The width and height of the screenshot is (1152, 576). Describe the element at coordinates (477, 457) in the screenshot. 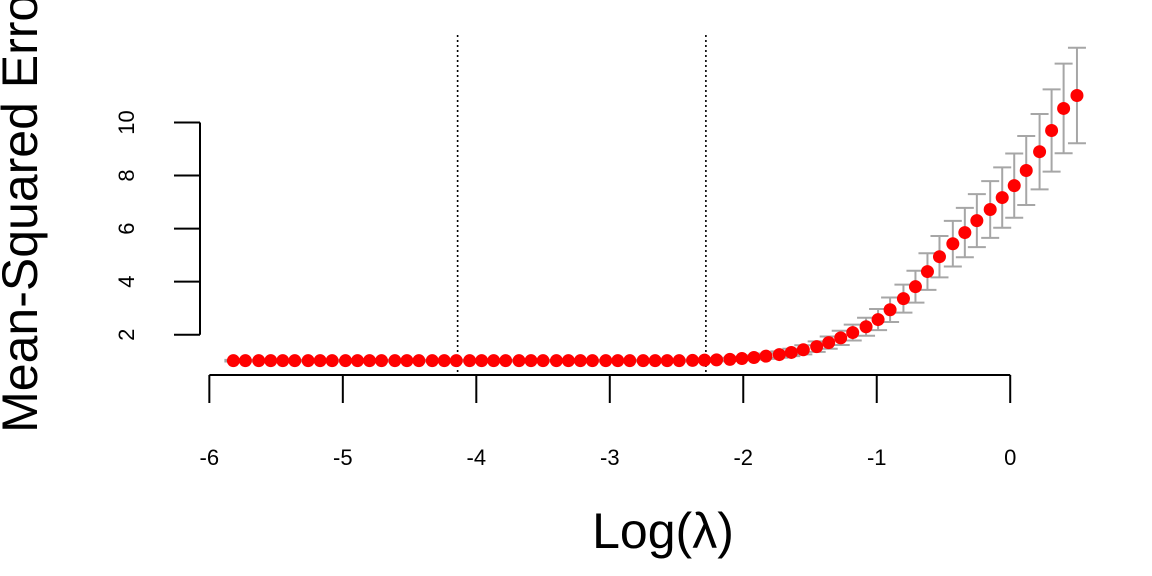

I see `x-tick-label: -4` at that location.